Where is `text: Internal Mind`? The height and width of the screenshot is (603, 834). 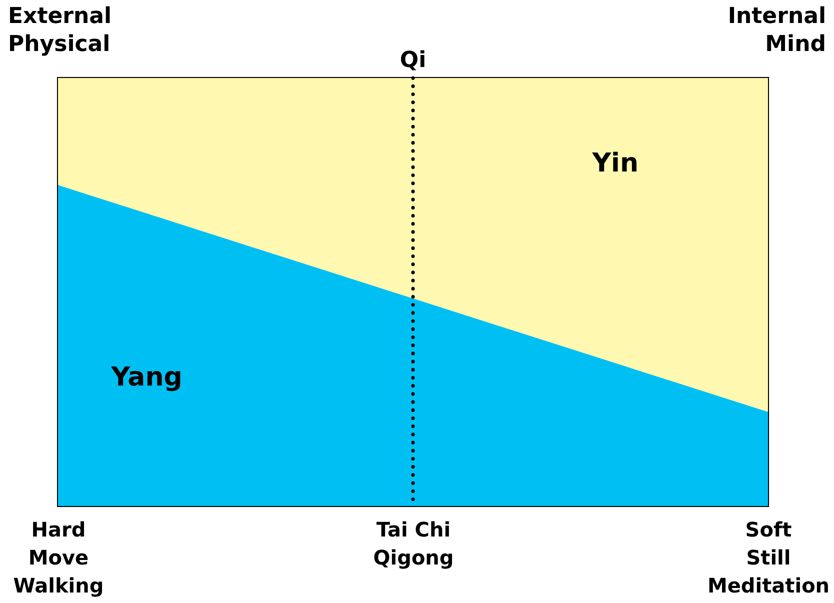
text: Internal Mind is located at coordinates (777, 30).